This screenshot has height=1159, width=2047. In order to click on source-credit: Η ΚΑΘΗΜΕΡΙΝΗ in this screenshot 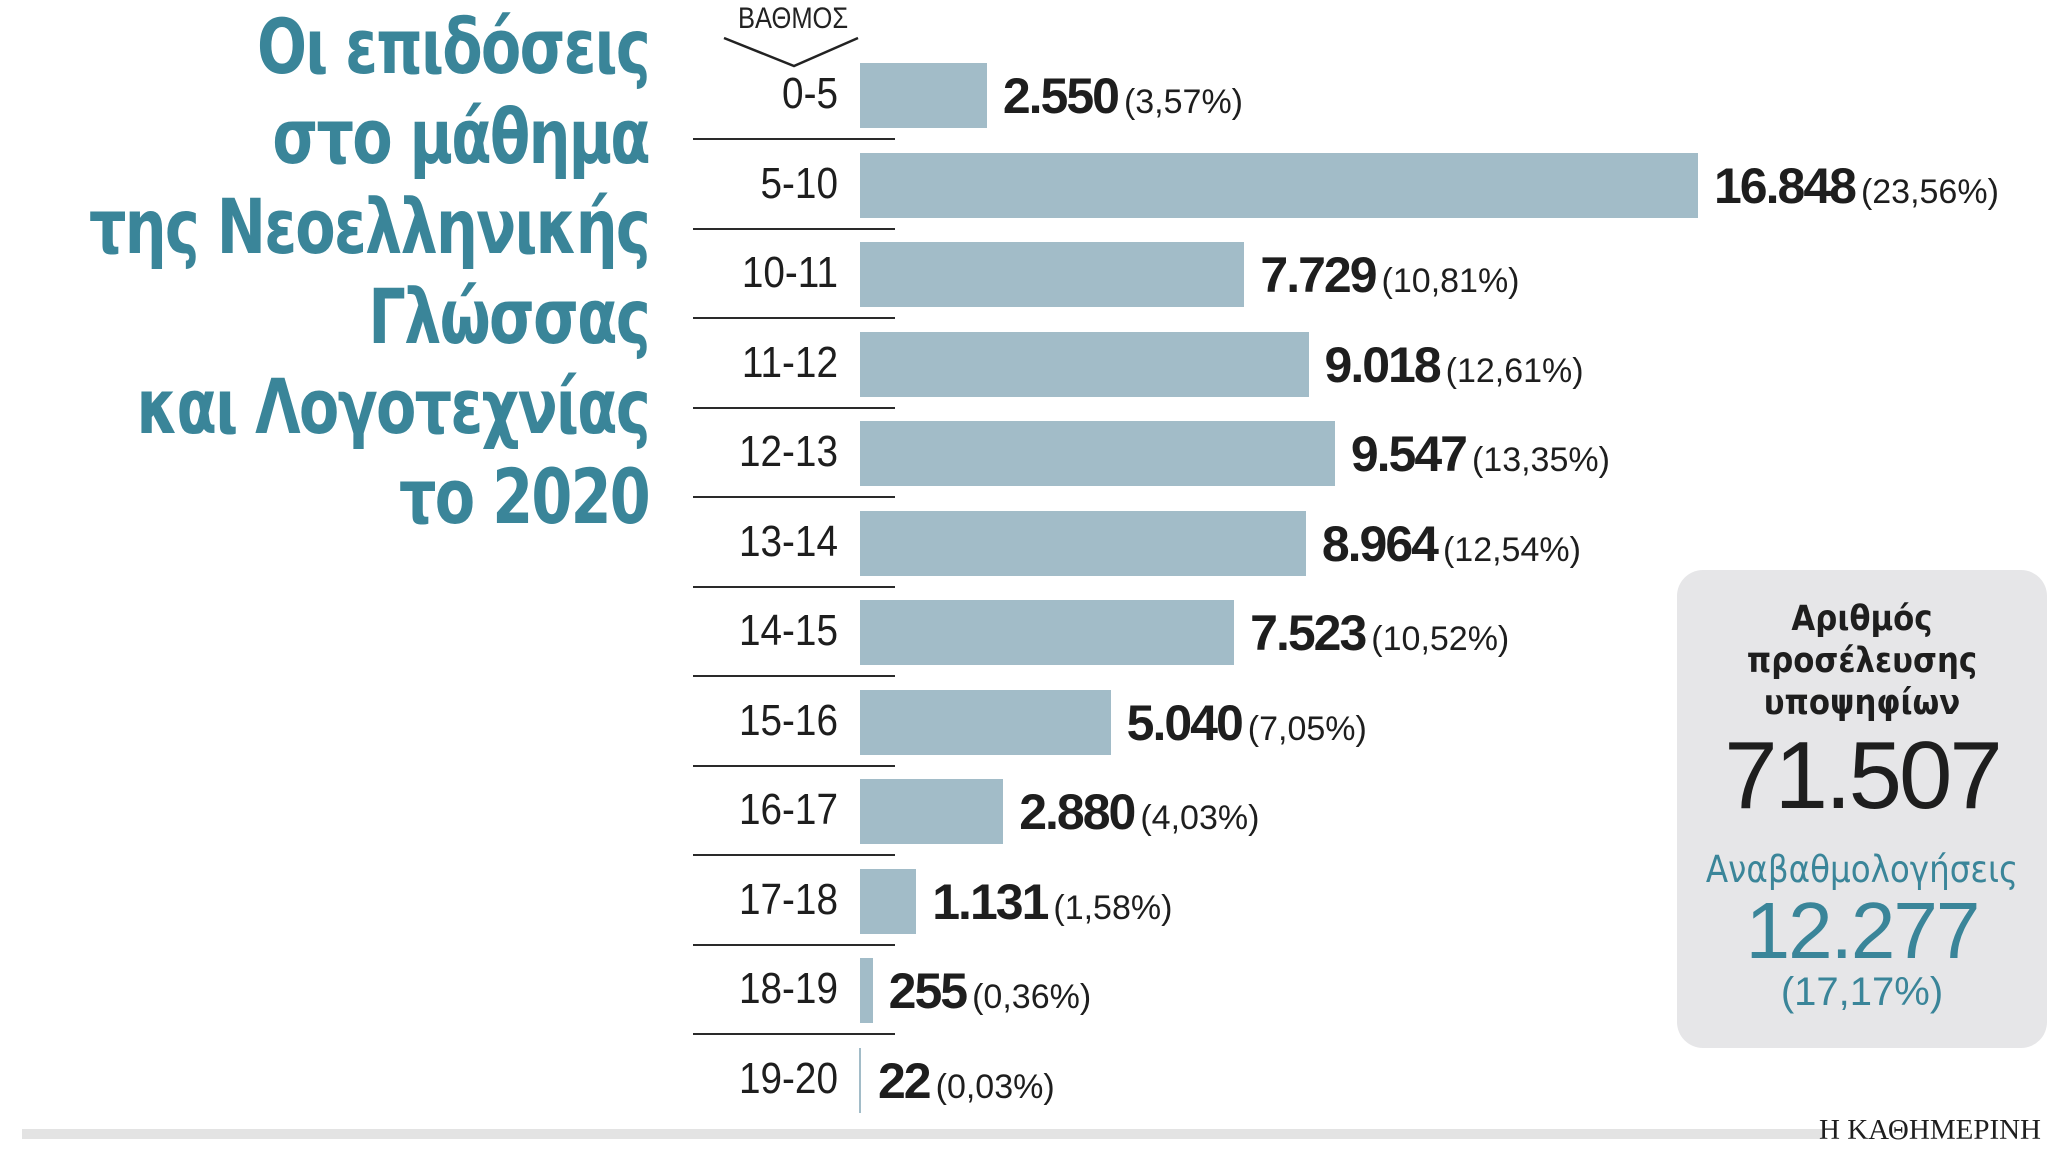, I will do `click(1930, 1130)`.